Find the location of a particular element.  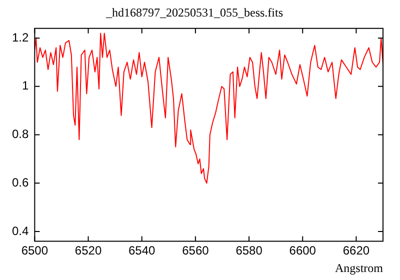

x-tick-label: 6600 is located at coordinates (302, 251).